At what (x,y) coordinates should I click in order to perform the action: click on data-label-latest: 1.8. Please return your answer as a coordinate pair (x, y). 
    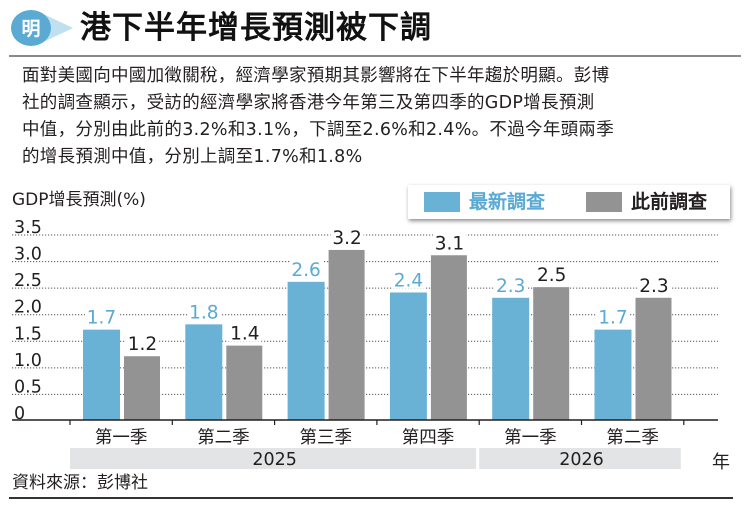
    Looking at the image, I should click on (203, 312).